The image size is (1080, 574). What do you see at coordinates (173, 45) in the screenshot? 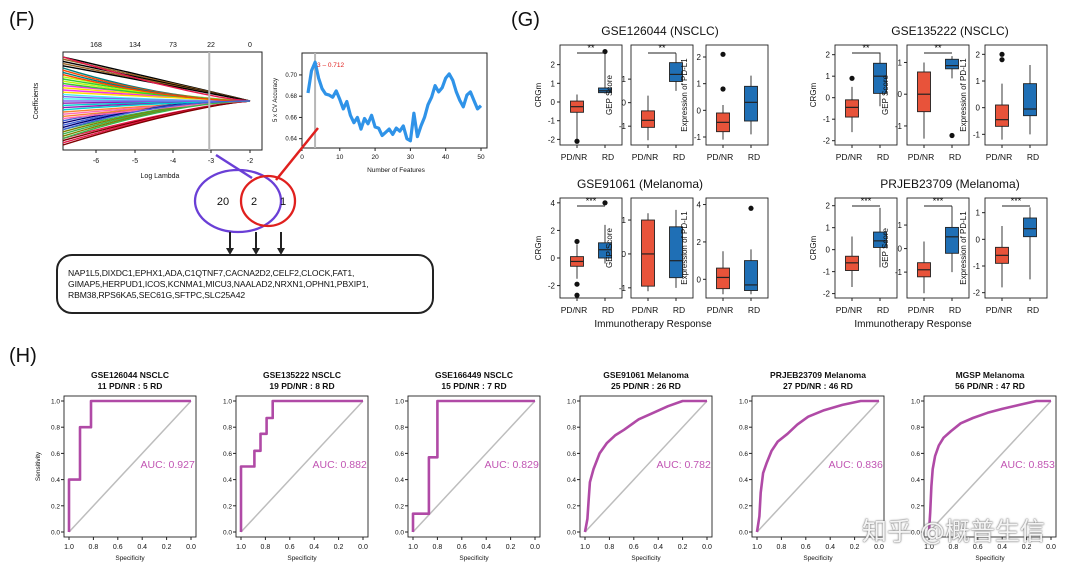
I see `lasso-top-tick: 73` at bounding box center [173, 45].